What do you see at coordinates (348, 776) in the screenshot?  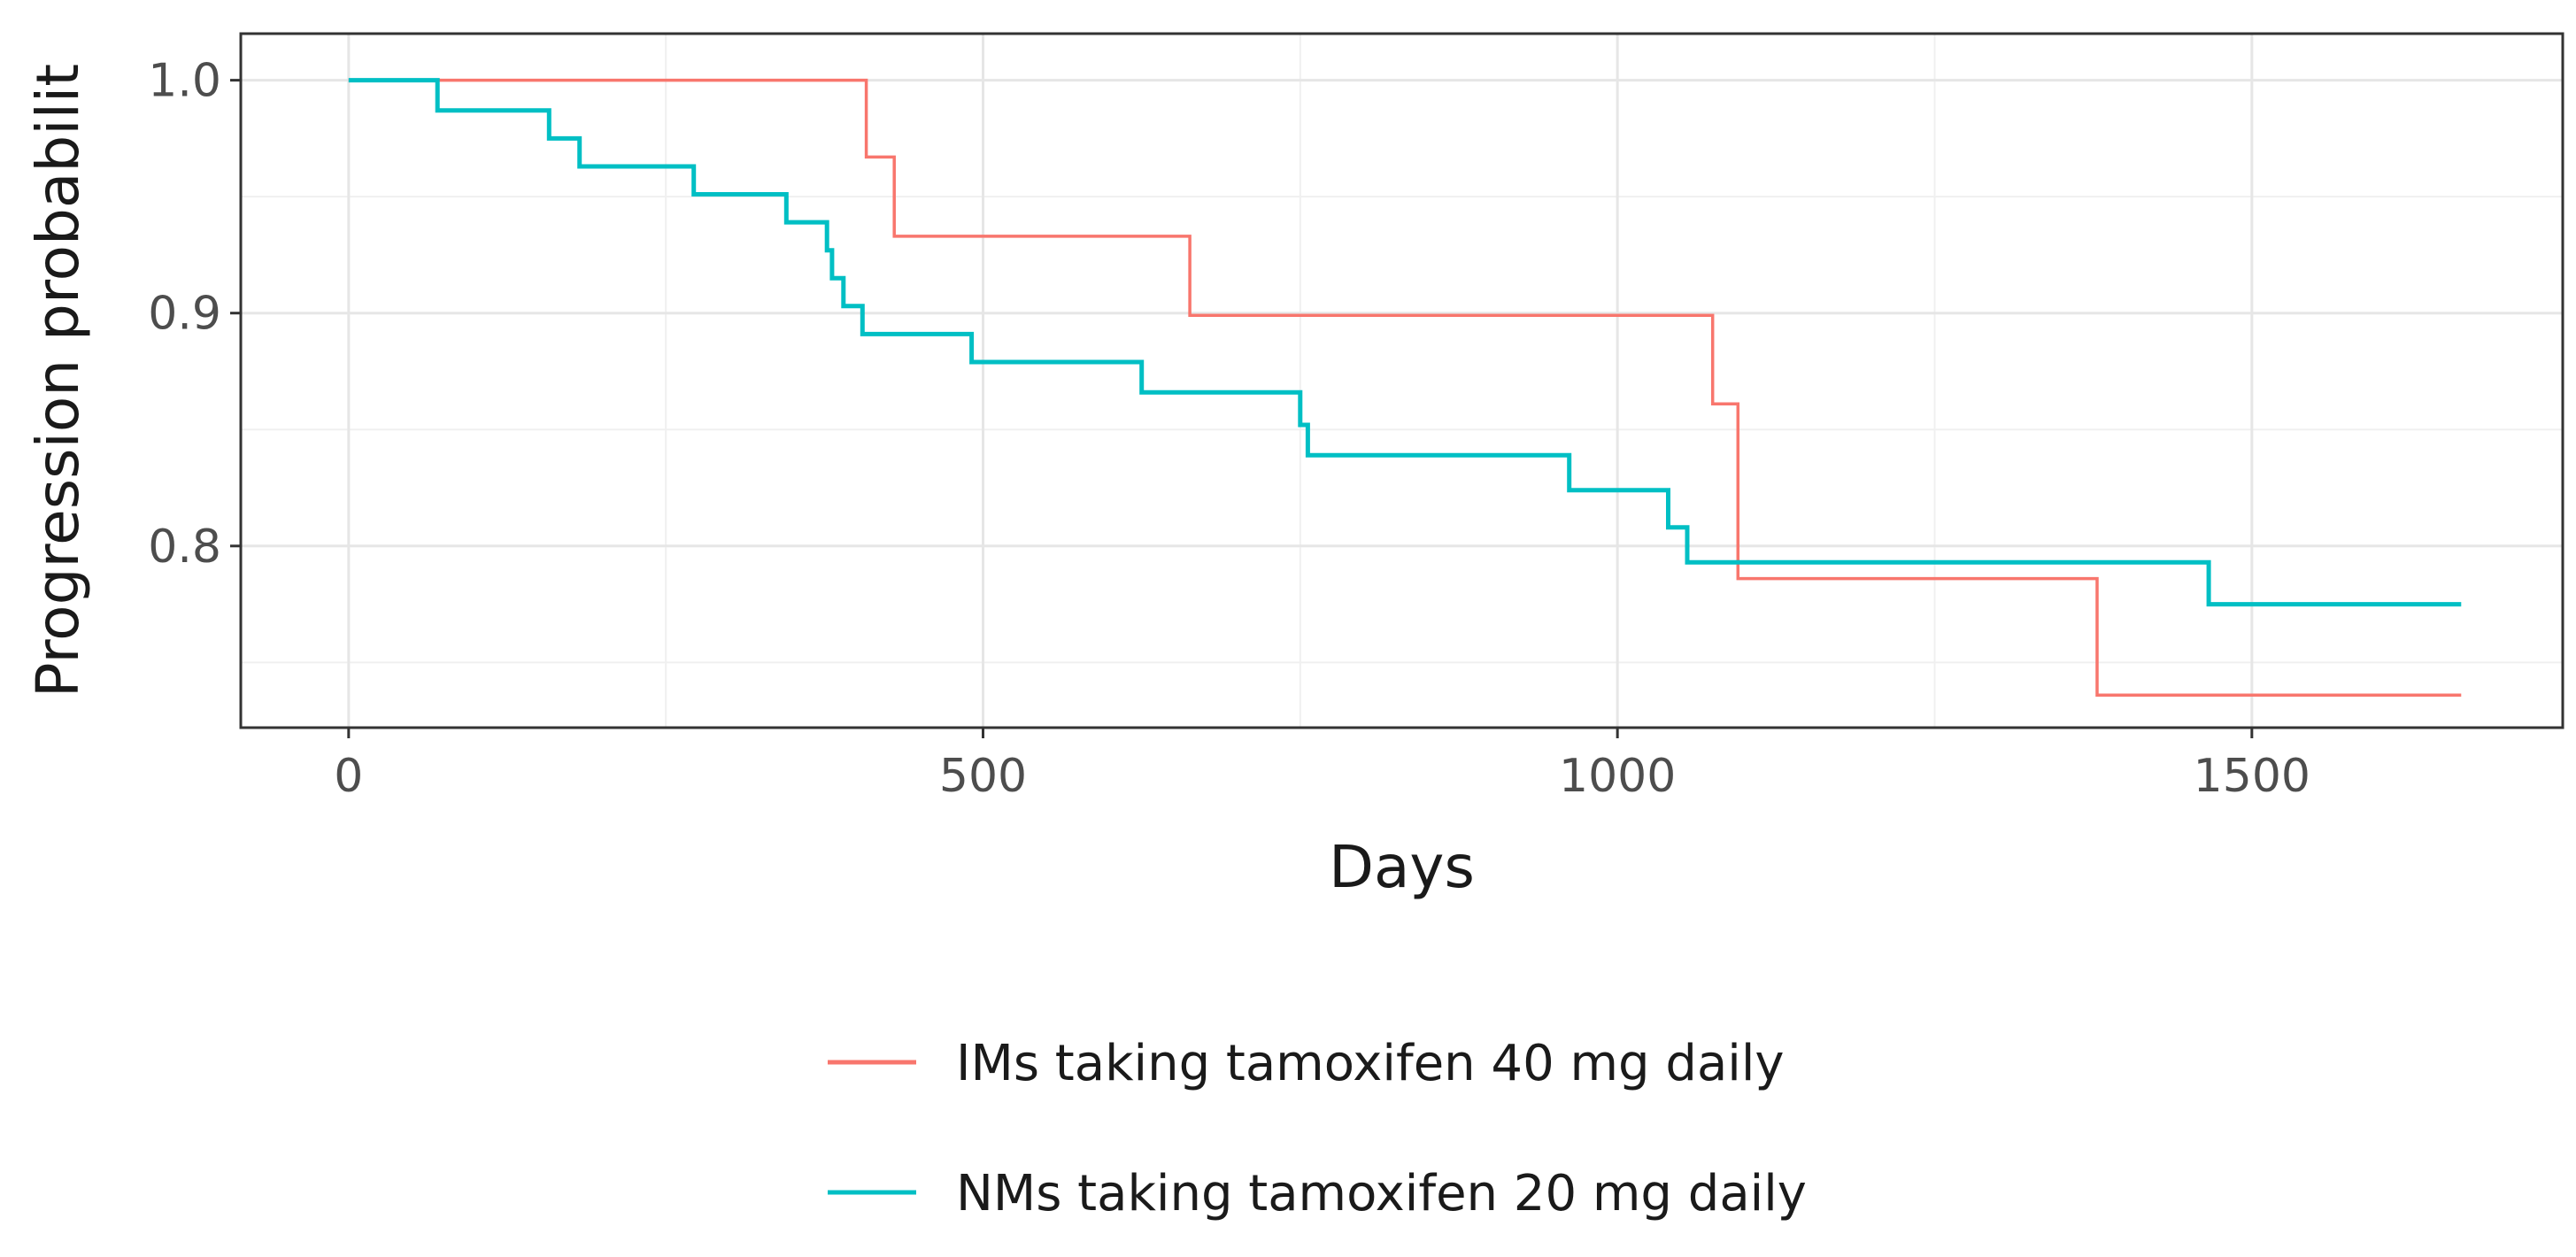 I see `x-tick-label: 0` at bounding box center [348, 776].